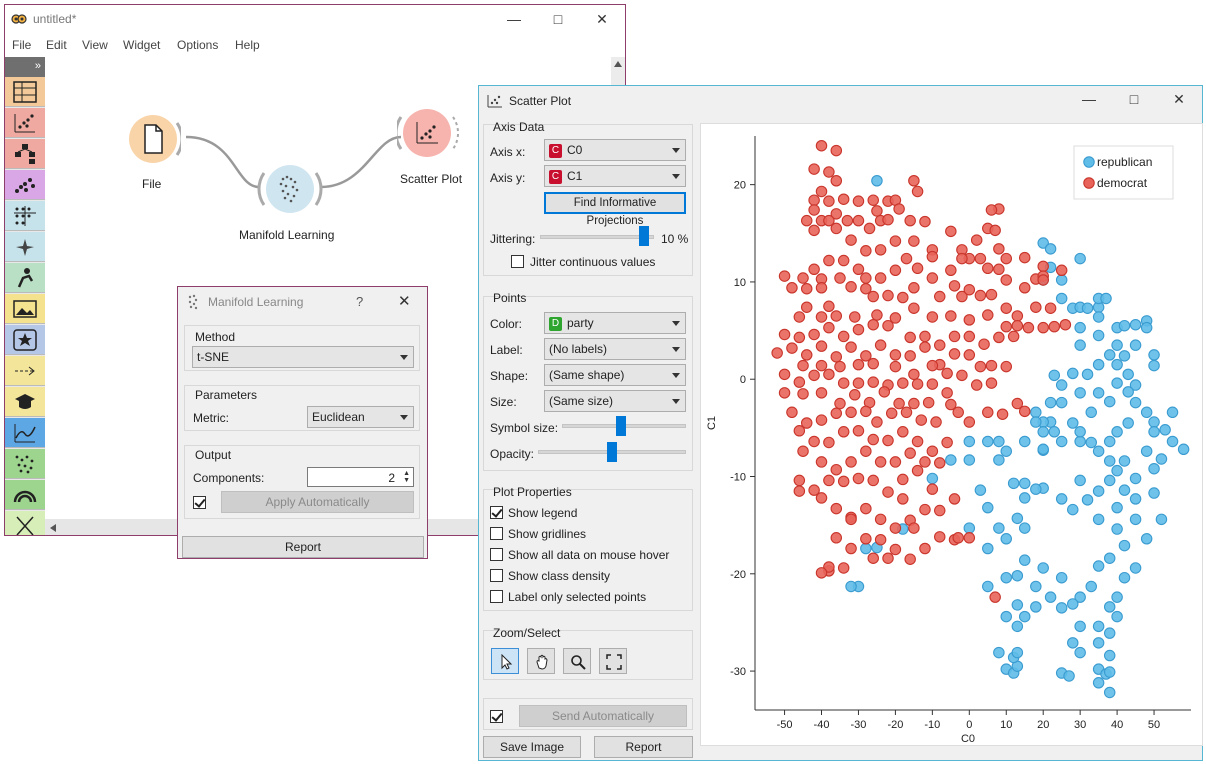  Describe the element at coordinates (615, 349) in the screenshot. I see `label-combo: (No labels)` at that location.